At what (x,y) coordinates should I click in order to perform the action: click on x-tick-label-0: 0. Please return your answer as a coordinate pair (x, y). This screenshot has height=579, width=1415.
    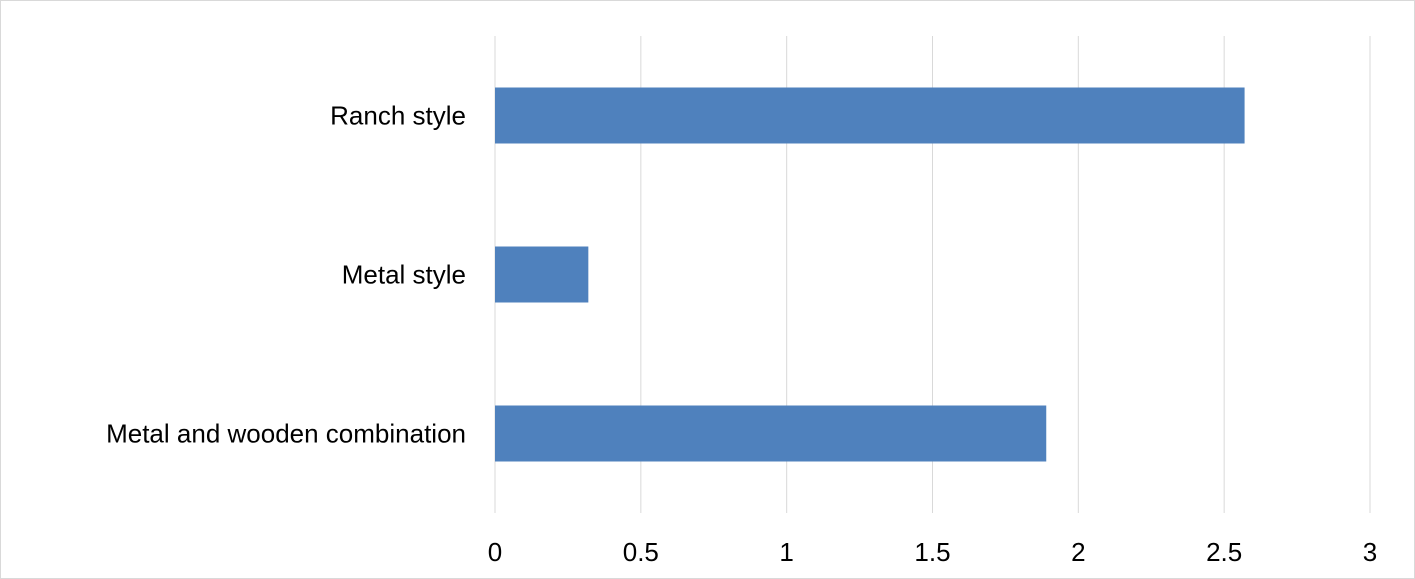
    Looking at the image, I should click on (495, 552).